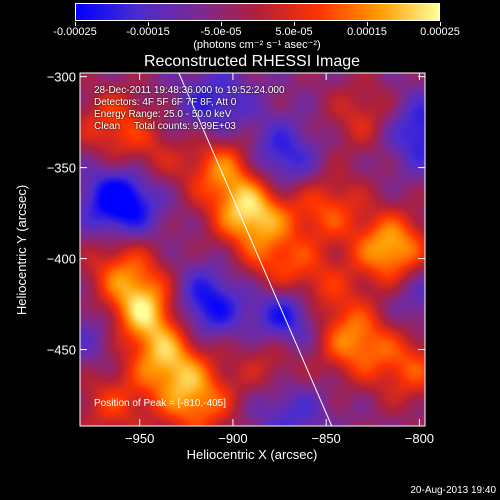 This screenshot has width=500, height=500. I want to click on colorbar-units: (photons cm⁻² s⁻¹ asec⁻²), so click(257, 45).